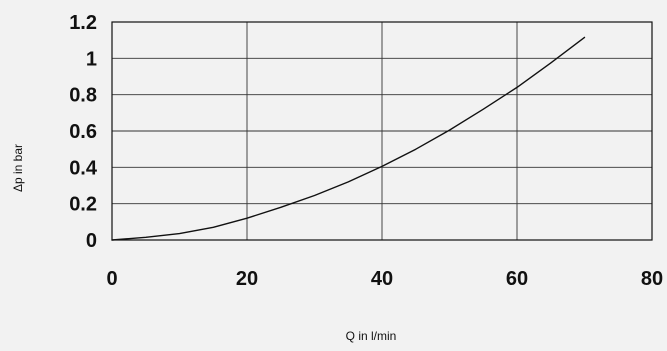  I want to click on x-axis-tick-labels: 0 20 40 60 80, so click(384, 279).